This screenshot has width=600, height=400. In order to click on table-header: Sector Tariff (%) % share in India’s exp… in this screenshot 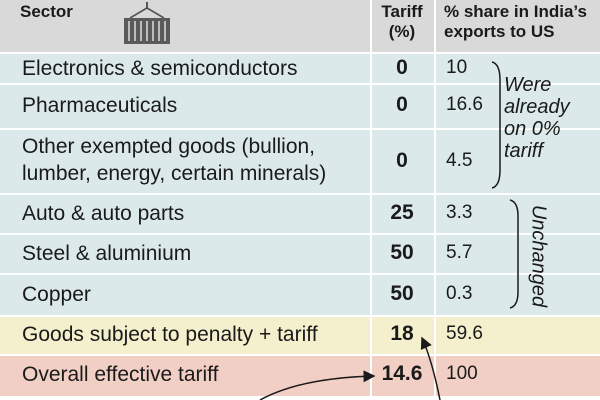, I will do `click(300, 26)`.